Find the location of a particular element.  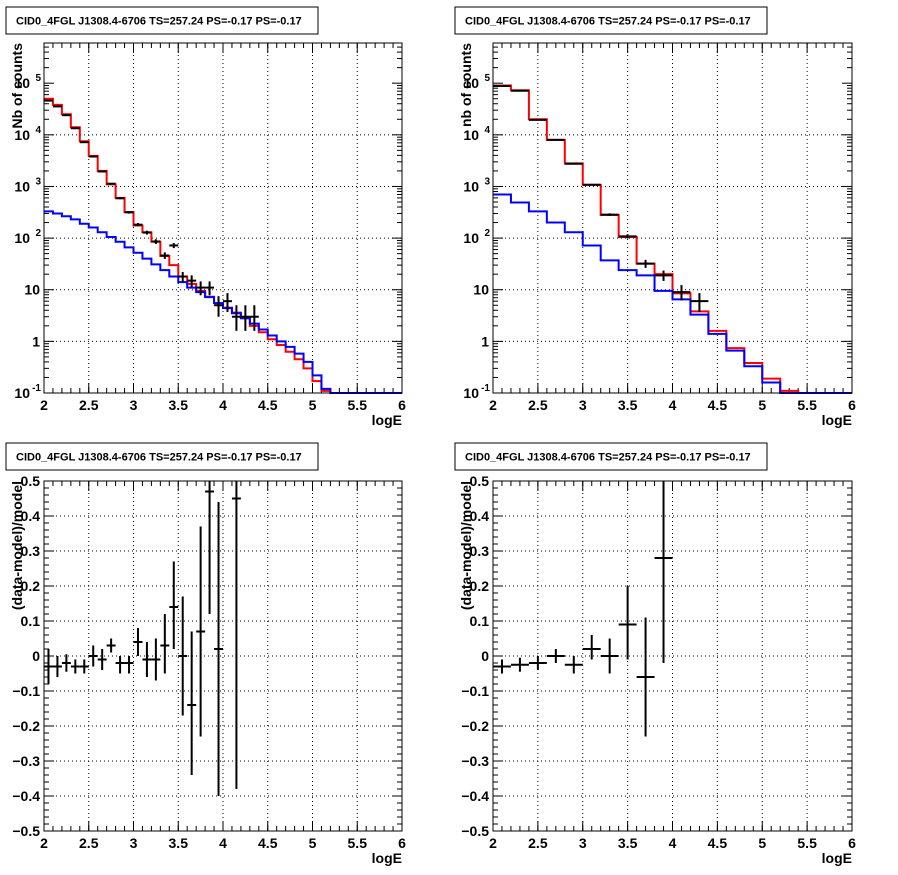

y-axis-title: nb of counts is located at coordinates (466, 85).